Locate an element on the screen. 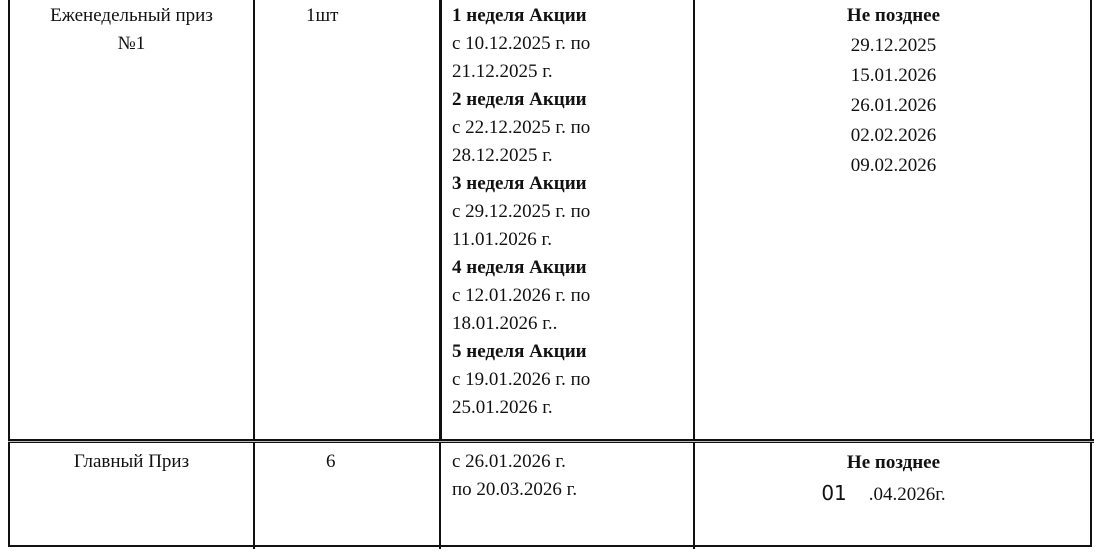  deadline-date: 01 .04.2026г. is located at coordinates (883, 494).